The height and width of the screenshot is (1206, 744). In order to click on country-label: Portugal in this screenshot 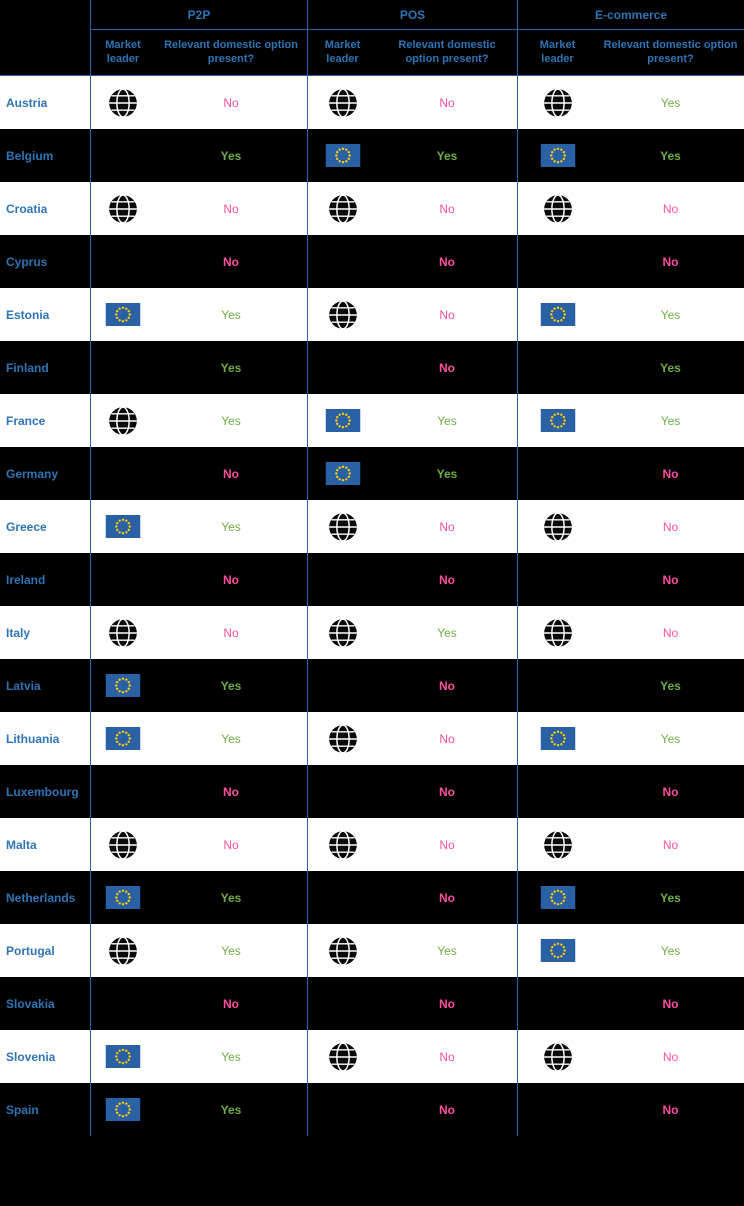, I will do `click(45, 950)`.